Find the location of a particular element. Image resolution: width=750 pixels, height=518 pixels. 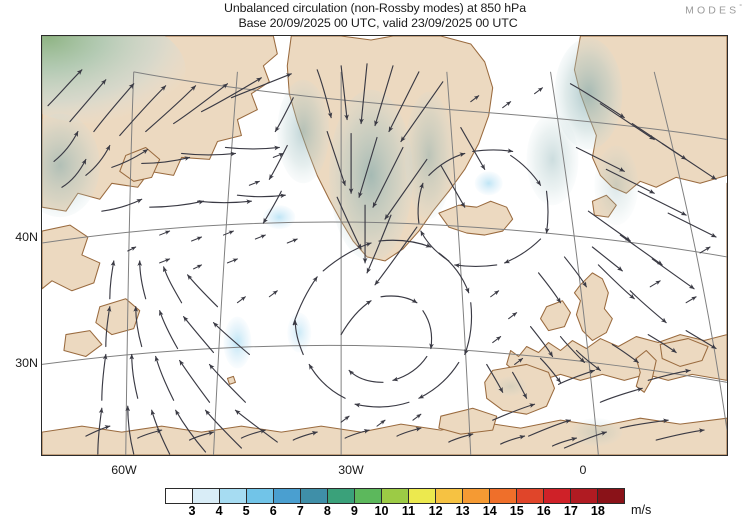

shading-greenland-west is located at coordinates (303, 131).